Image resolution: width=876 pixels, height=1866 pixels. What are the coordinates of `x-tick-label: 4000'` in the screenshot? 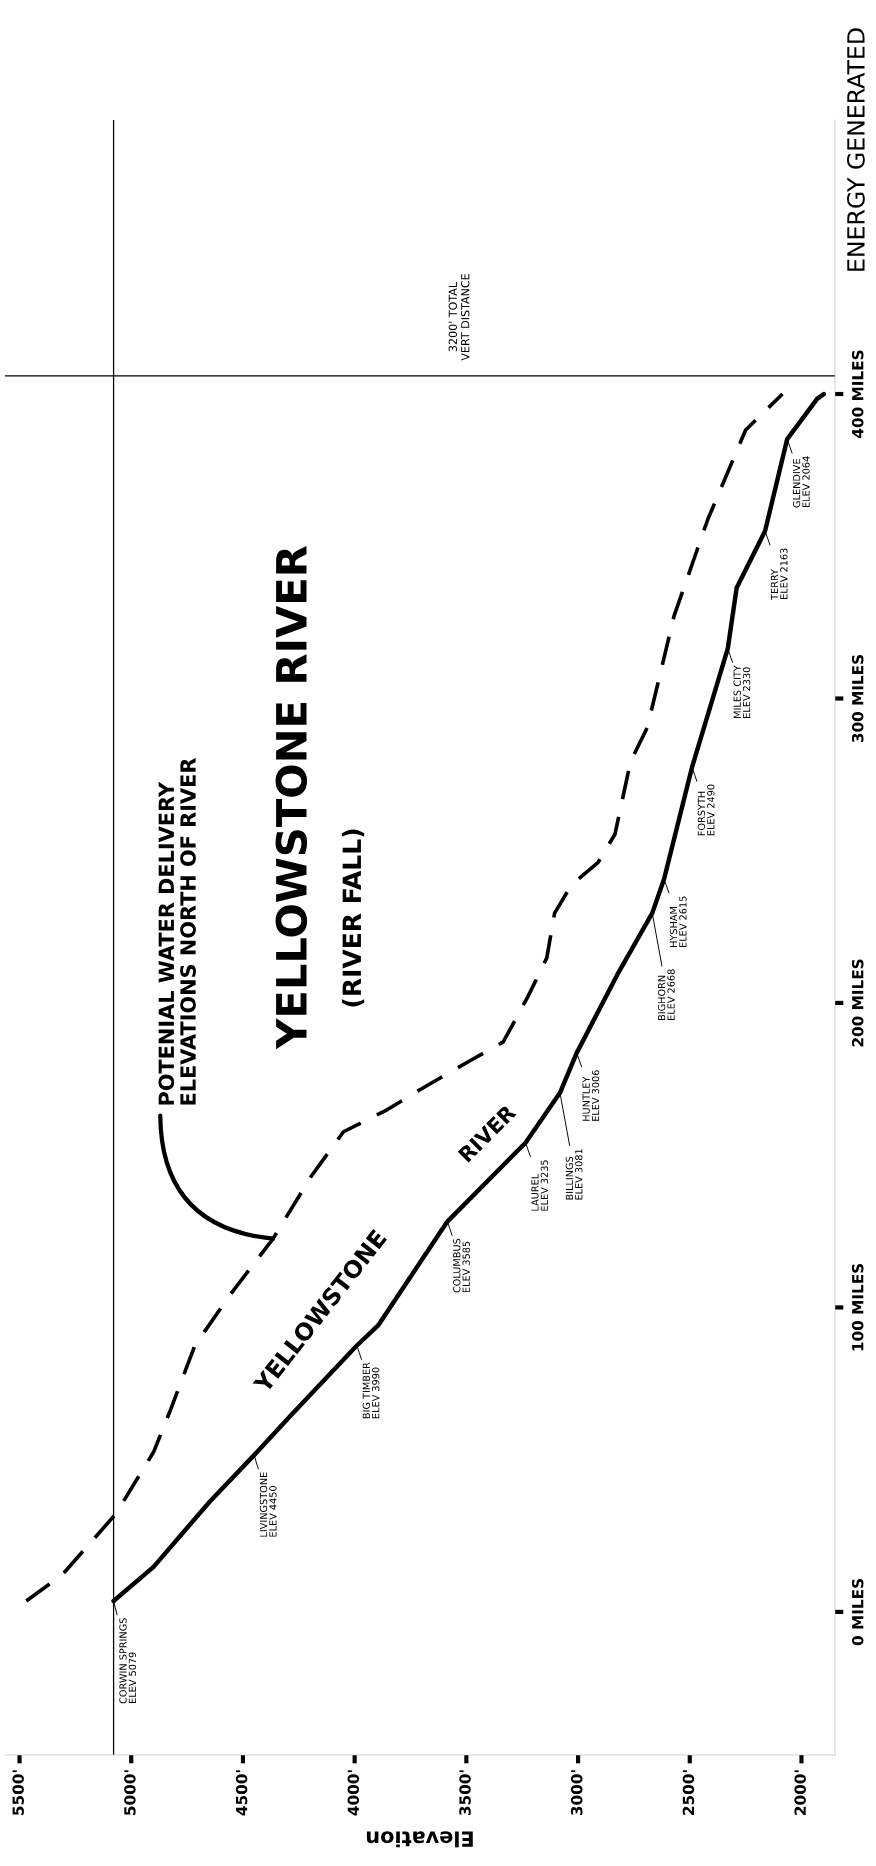 It's located at (353, 1793).